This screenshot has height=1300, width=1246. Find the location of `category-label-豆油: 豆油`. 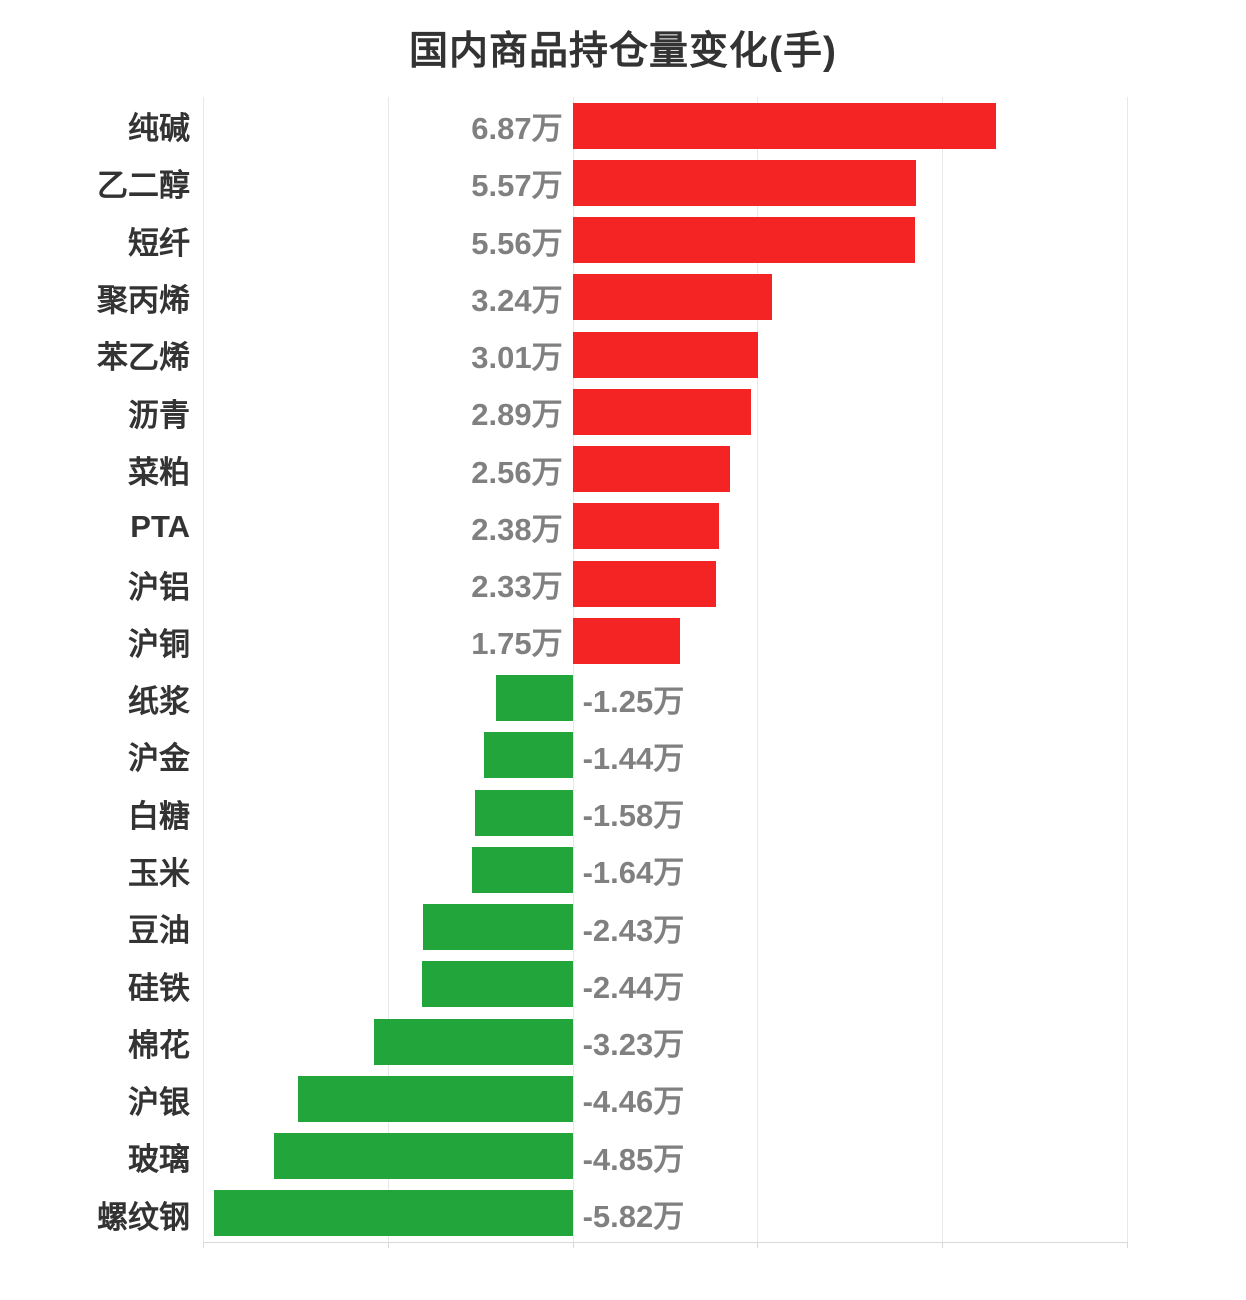

category-label-豆油: 豆油 is located at coordinates (159, 931).